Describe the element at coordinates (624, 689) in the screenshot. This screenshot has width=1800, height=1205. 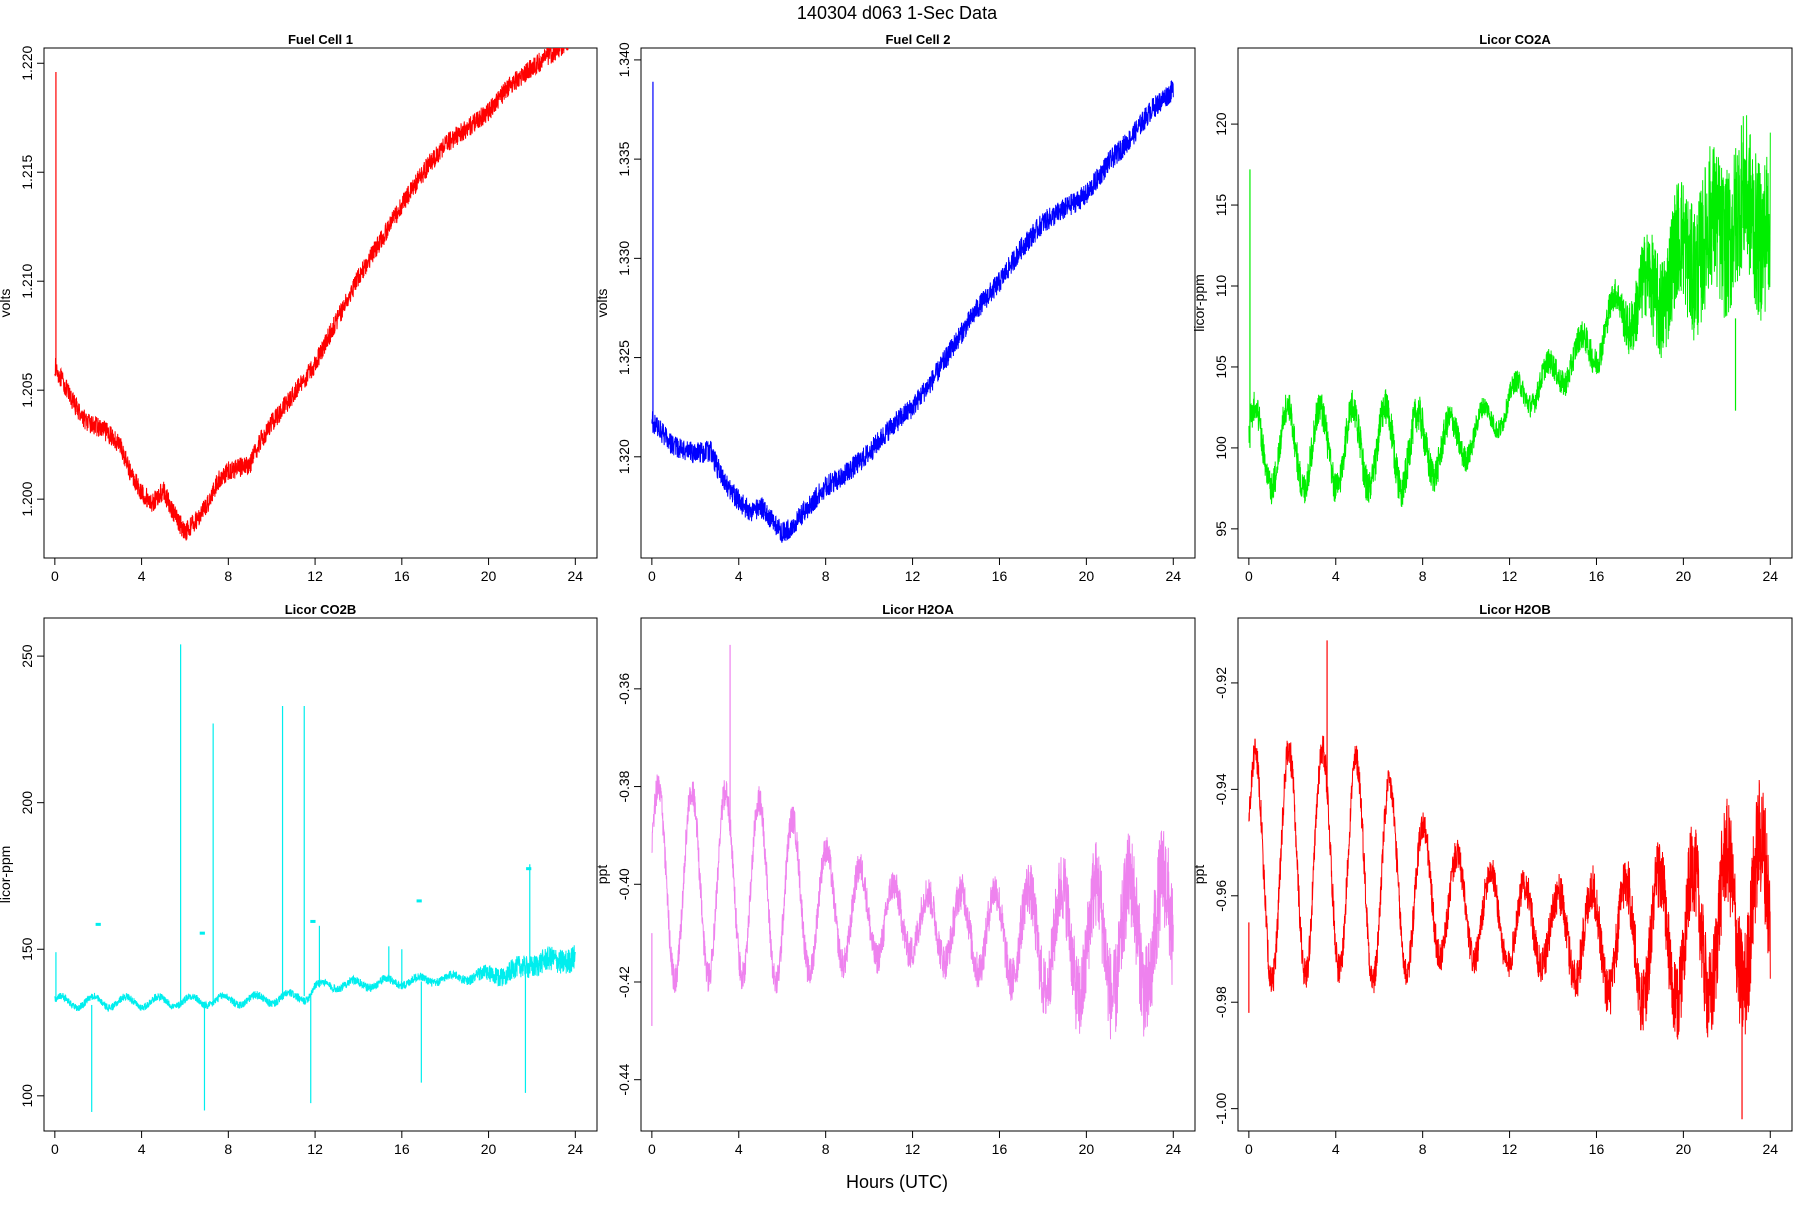
I see `y-tick-label: -0.36` at that location.